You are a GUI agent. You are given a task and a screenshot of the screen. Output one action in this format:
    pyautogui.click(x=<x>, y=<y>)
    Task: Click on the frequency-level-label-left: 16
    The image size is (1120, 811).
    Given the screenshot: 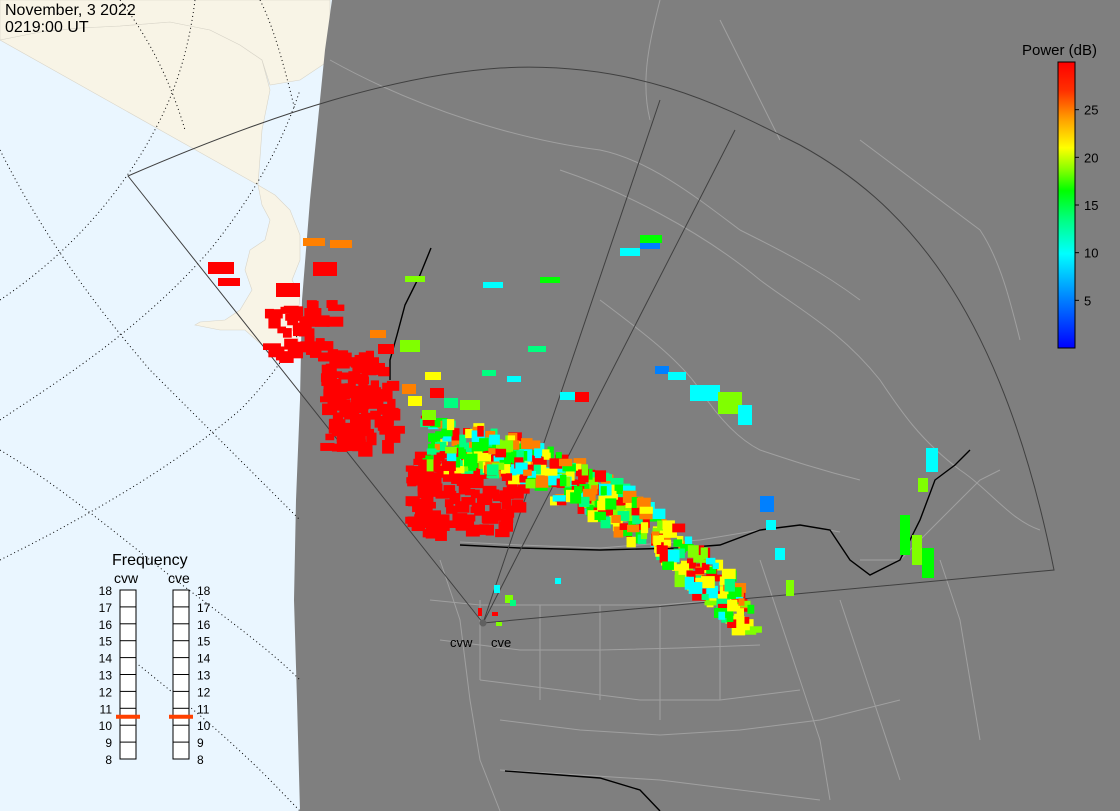 What is the action you would take?
    pyautogui.click(x=106, y=625)
    